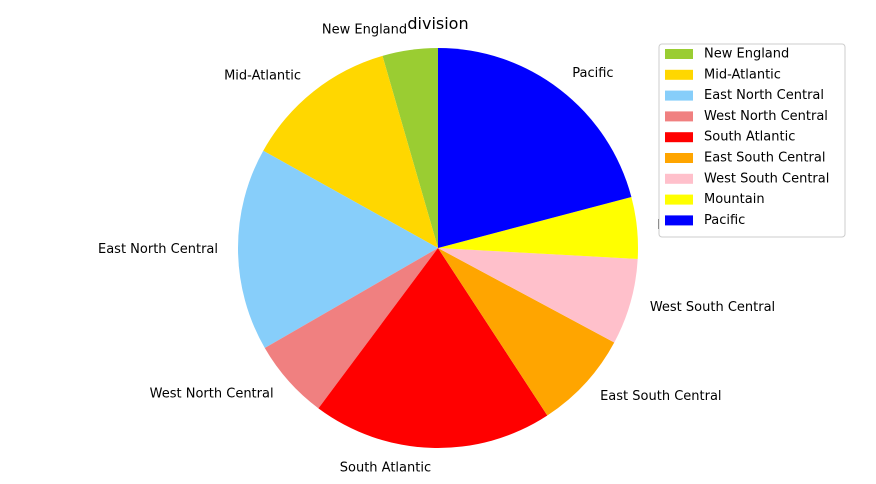 The width and height of the screenshot is (876, 484). Describe the element at coordinates (764, 158) in the screenshot. I see `legend-label-east-south-central: East South Central` at that location.